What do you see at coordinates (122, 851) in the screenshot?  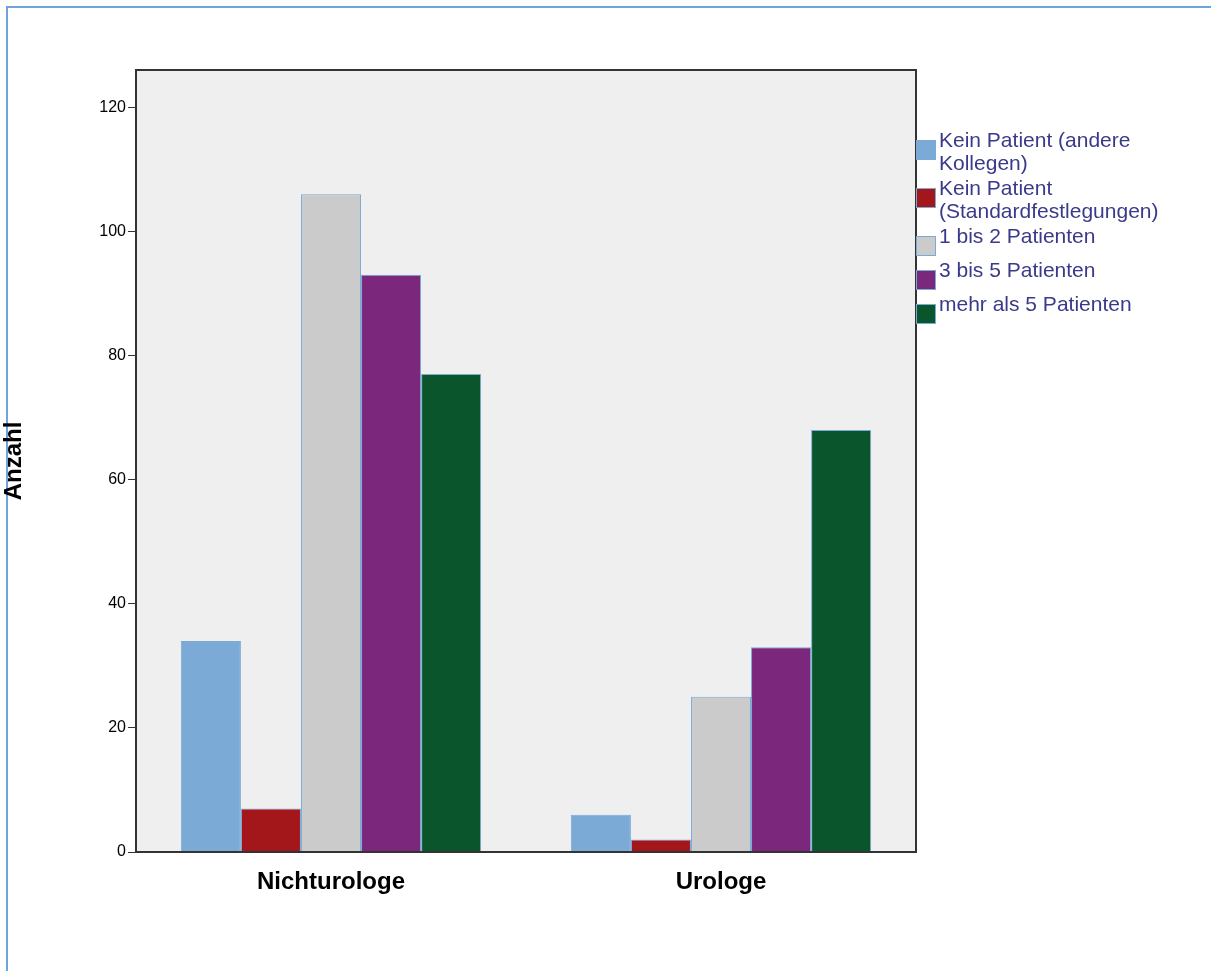 I see `y-tick-label: 0` at bounding box center [122, 851].